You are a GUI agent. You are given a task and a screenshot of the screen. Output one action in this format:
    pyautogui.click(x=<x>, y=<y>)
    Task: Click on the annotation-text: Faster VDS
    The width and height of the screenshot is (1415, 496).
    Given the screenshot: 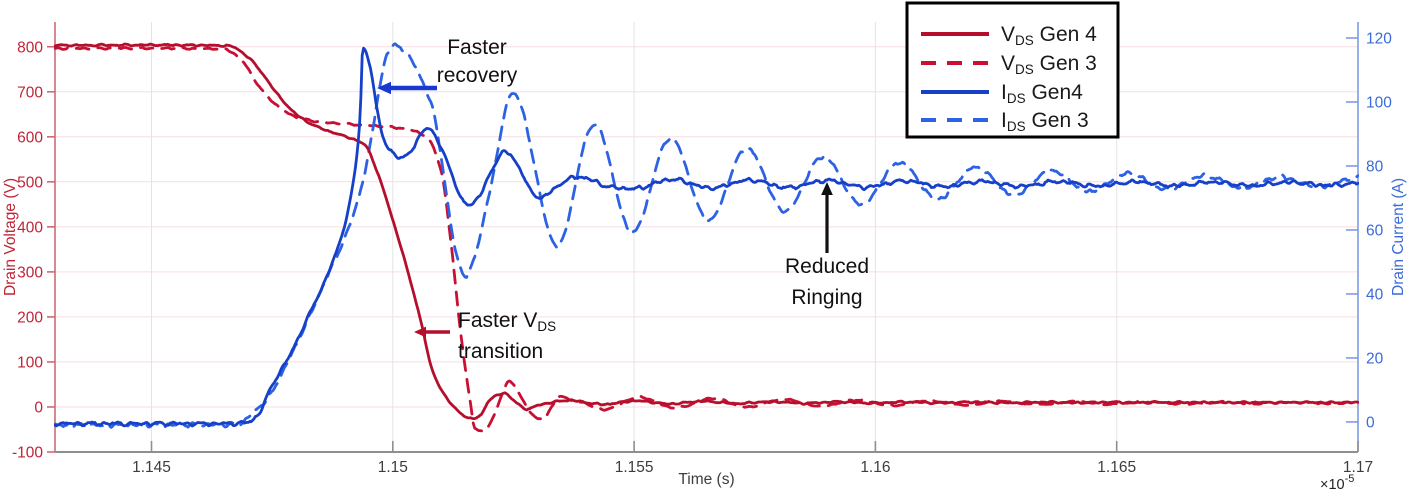 What is the action you would take?
    pyautogui.click(x=507, y=321)
    